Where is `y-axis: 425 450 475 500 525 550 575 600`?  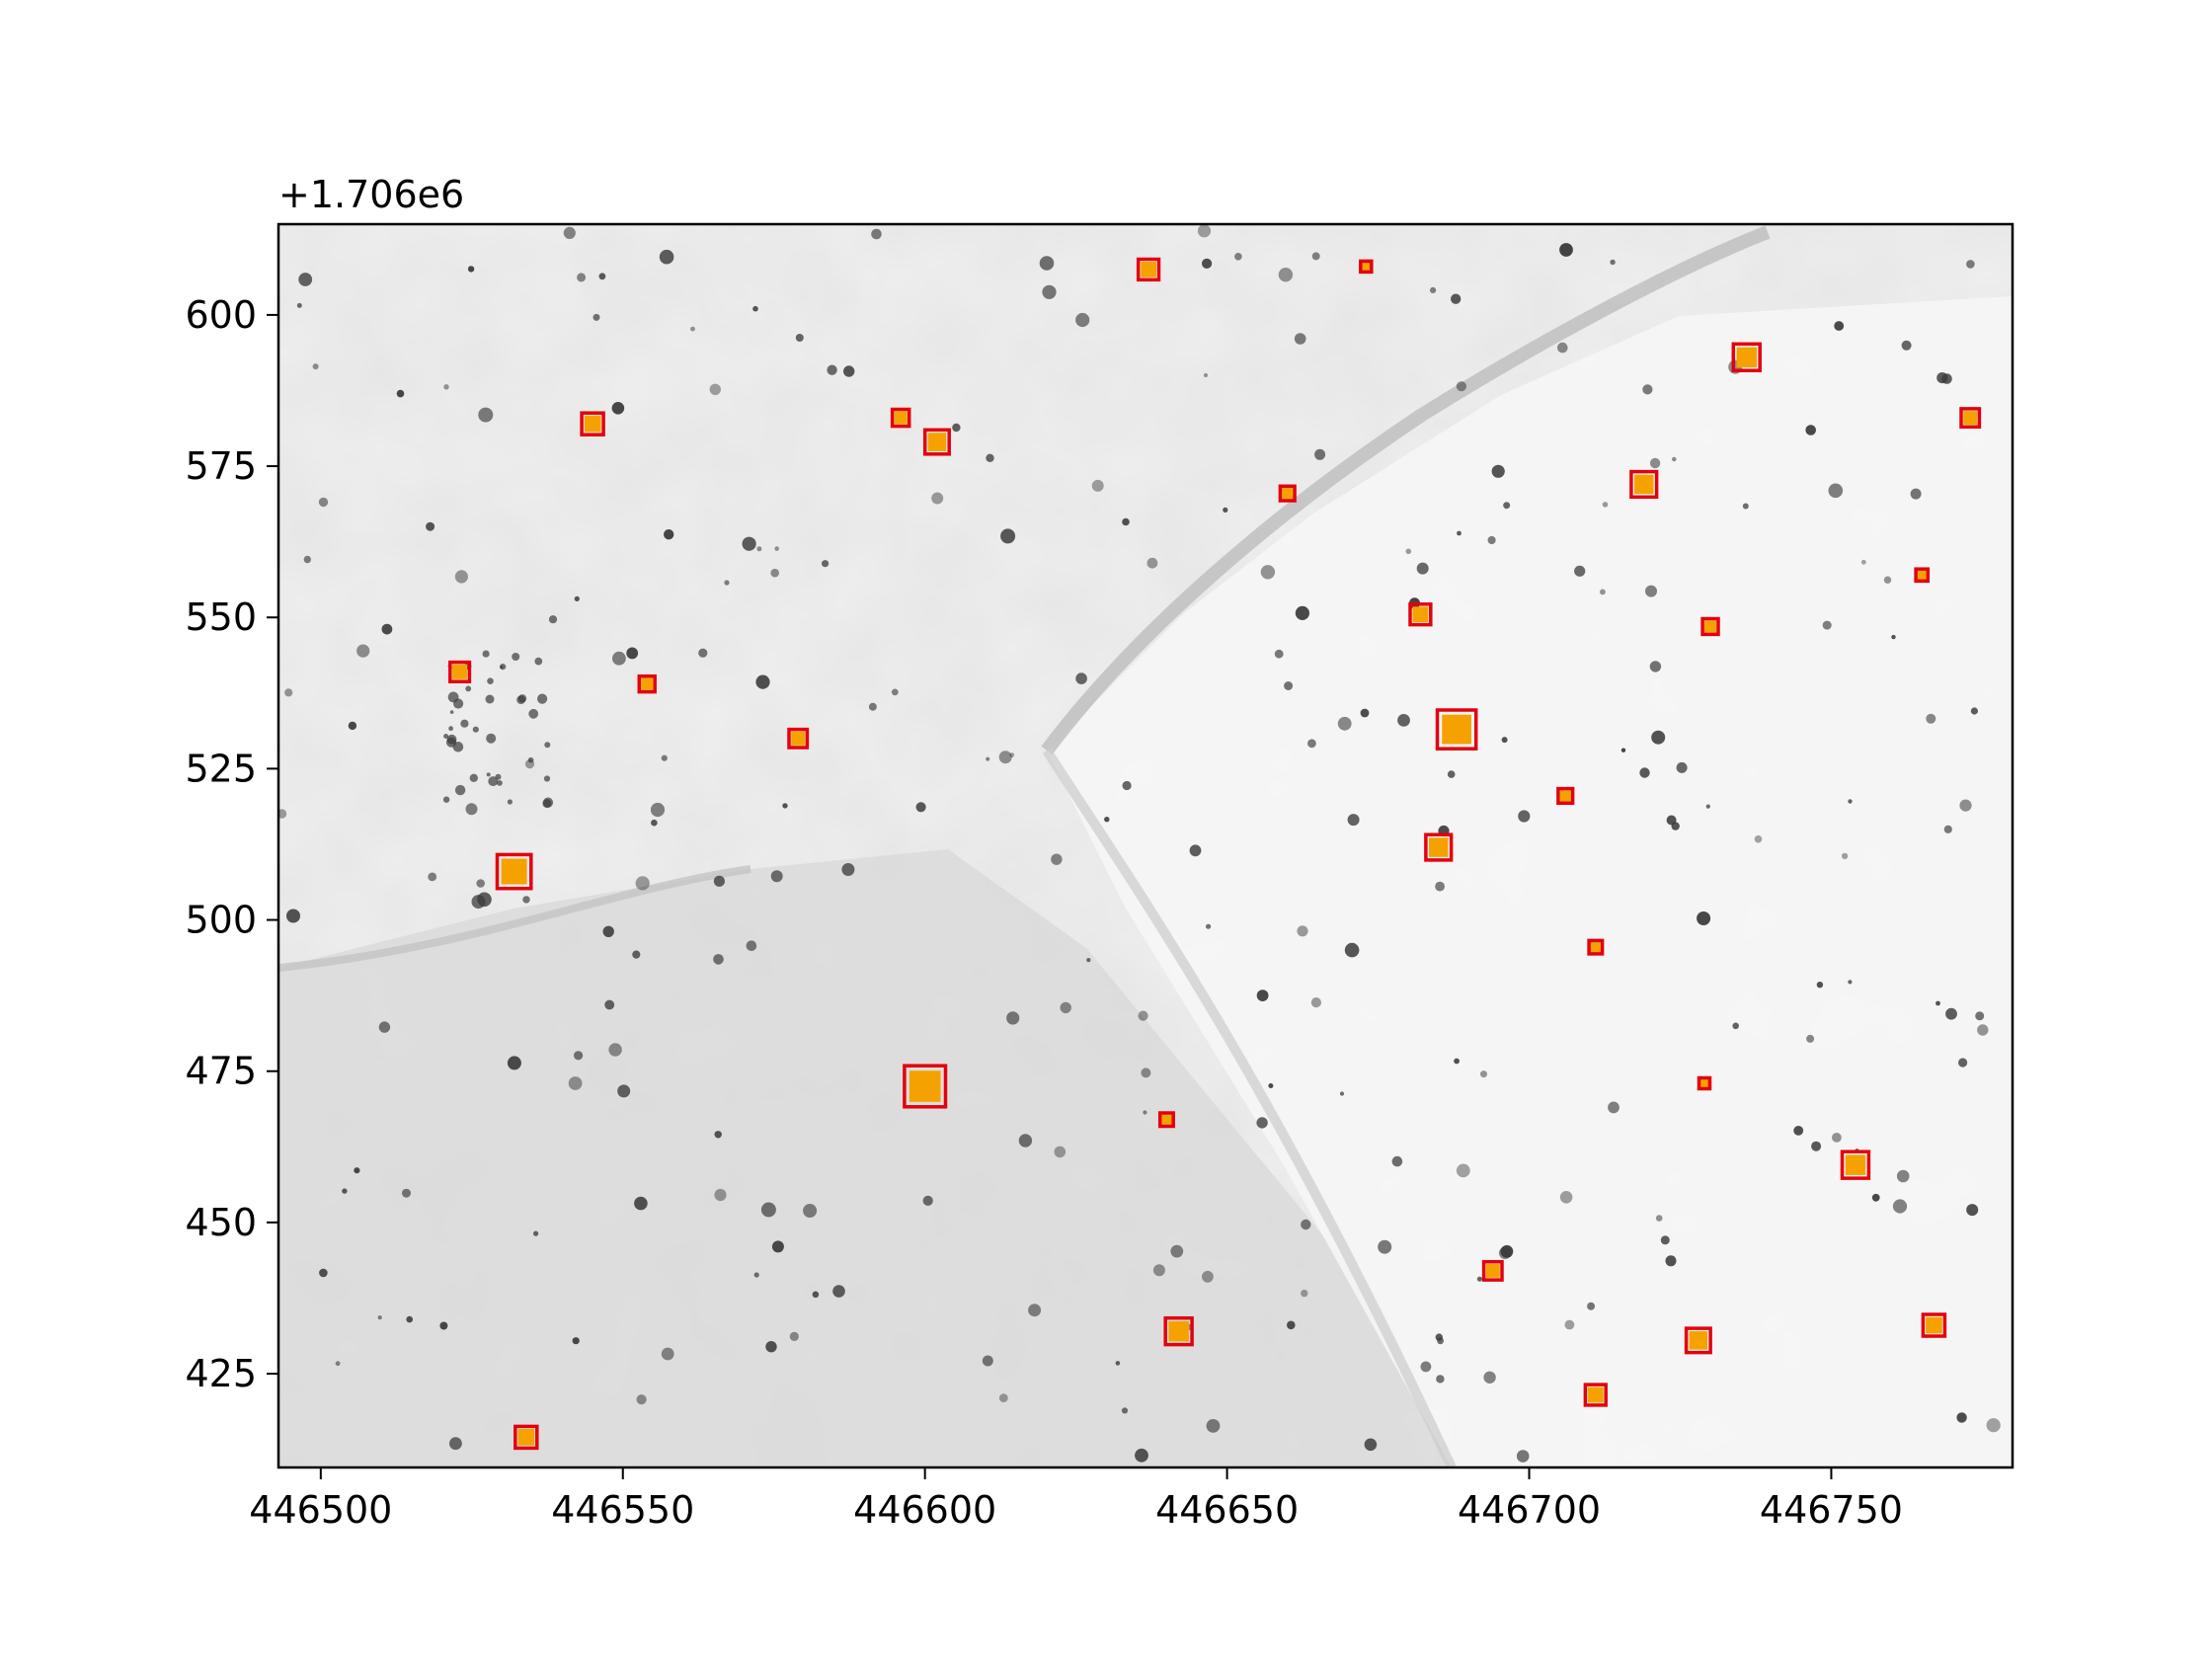 y-axis: 425 450 475 500 525 550 575 600 is located at coordinates (232, 844).